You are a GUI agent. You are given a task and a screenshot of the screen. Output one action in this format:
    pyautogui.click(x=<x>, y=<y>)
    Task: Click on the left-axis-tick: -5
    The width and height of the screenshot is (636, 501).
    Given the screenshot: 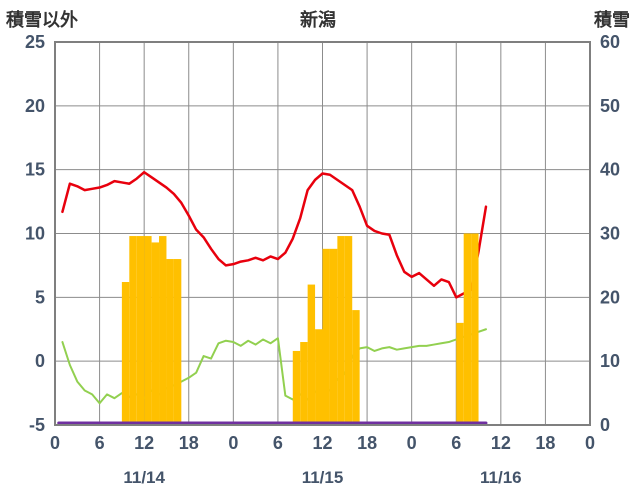 What is the action you would take?
    pyautogui.click(x=37, y=425)
    